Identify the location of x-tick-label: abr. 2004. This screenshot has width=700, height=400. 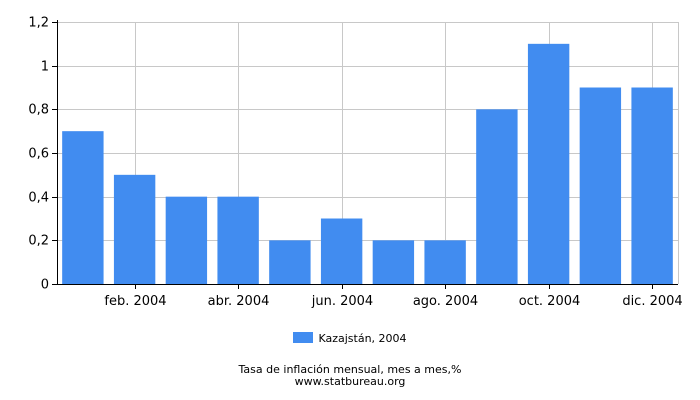
(239, 301).